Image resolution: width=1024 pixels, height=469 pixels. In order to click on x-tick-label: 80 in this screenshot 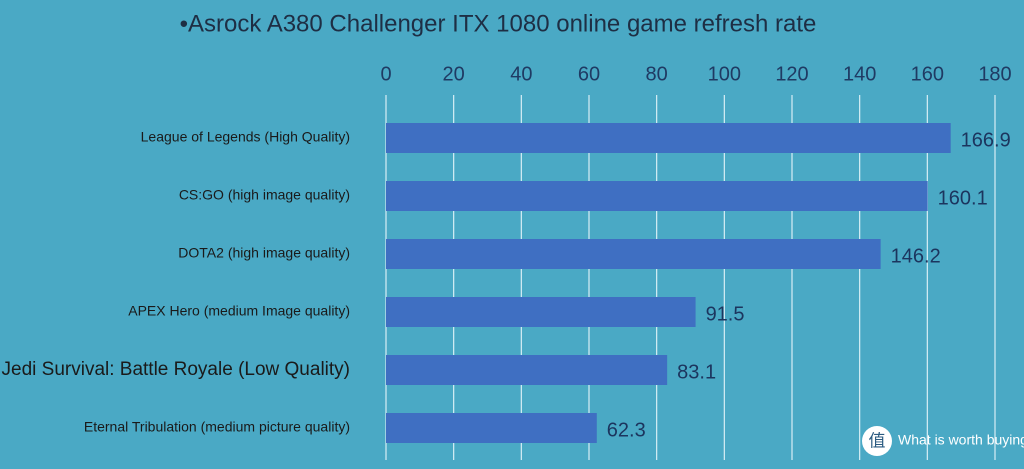, I will do `click(657, 74)`.